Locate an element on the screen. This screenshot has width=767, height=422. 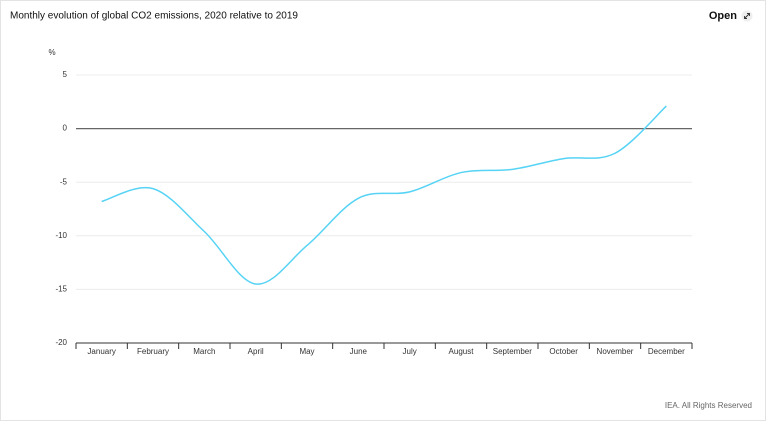
x-tick-label: April is located at coordinates (256, 351).